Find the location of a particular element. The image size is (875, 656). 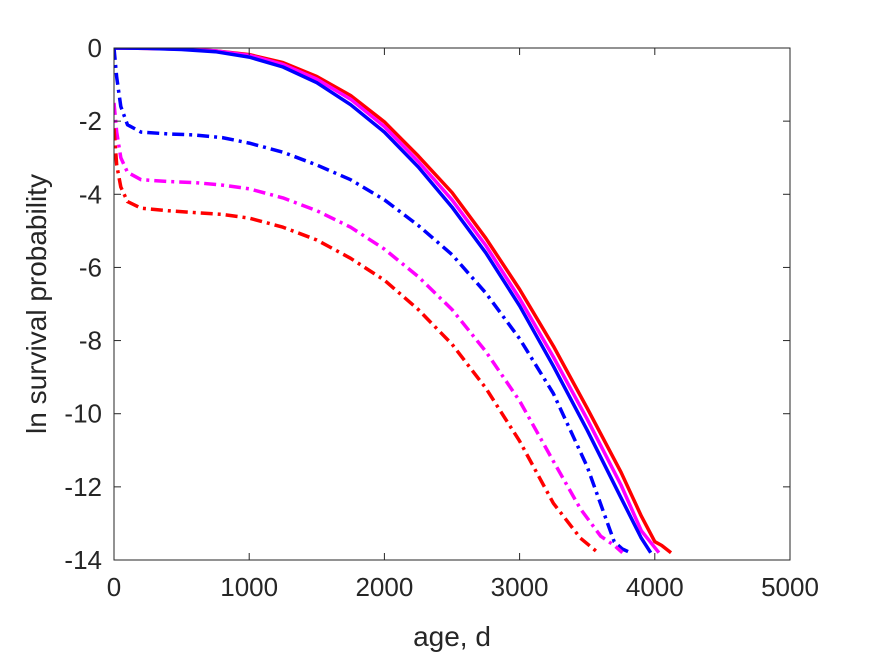

x-tick-label: 1000 is located at coordinates (249, 587).